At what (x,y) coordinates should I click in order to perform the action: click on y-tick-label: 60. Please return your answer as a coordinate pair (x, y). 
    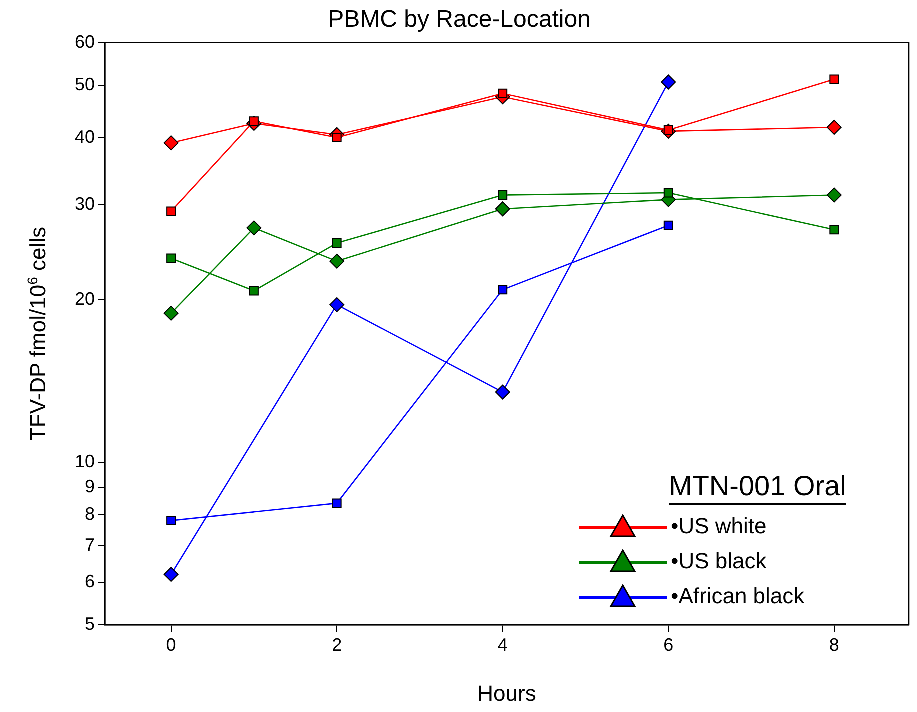
    Looking at the image, I should click on (84, 42).